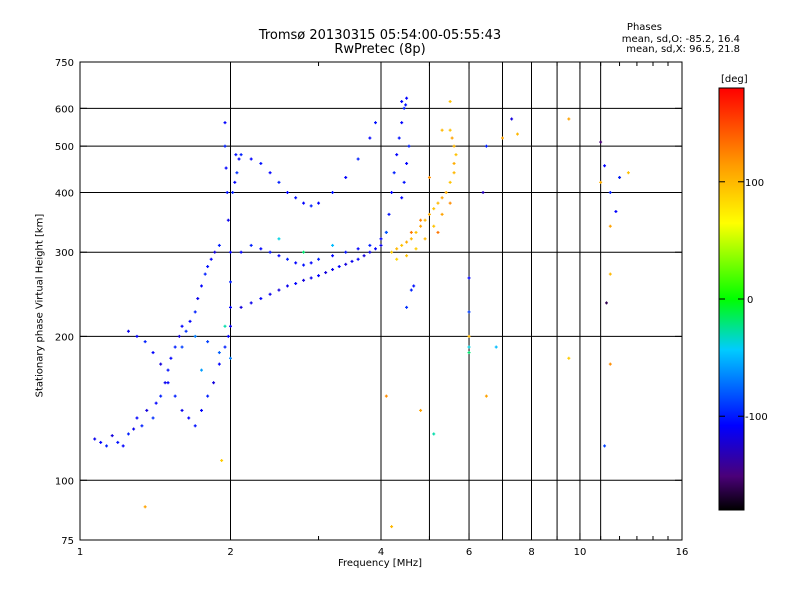 The height and width of the screenshot is (600, 800). Describe the element at coordinates (756, 417) in the screenshot. I see `colorbar-tick-label: -100` at that location.